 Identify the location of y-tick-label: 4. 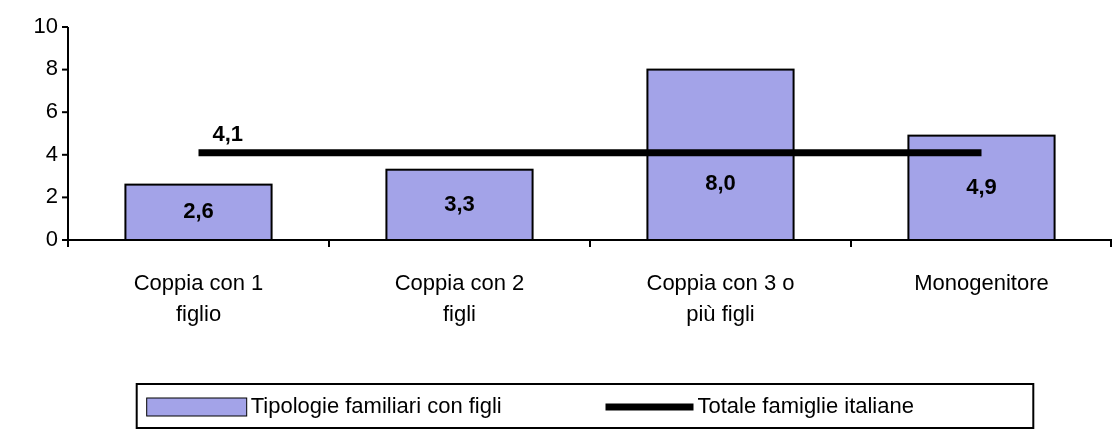
(51, 153).